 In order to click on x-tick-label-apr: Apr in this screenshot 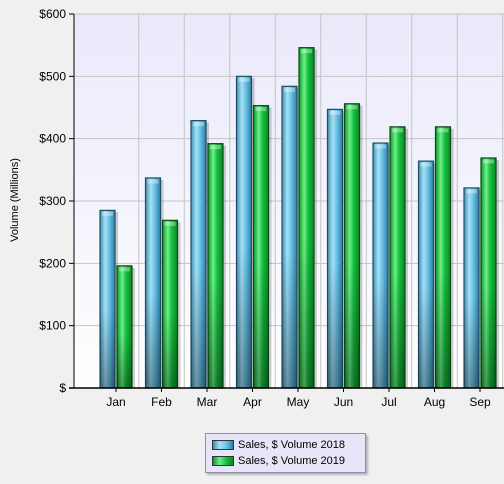, I will do `click(252, 402)`.